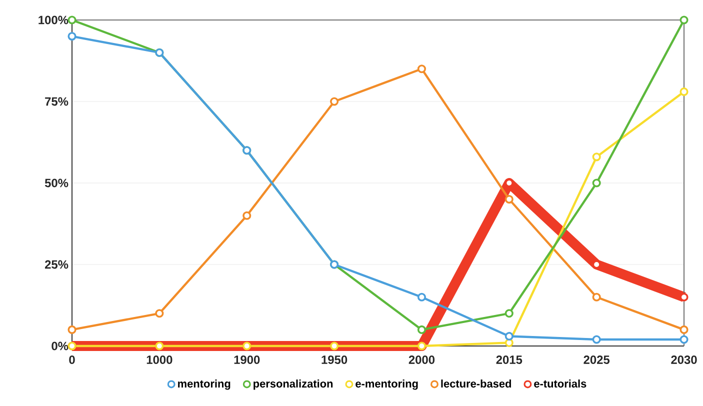 The height and width of the screenshot is (406, 703). What do you see at coordinates (293, 385) in the screenshot?
I see `legend-label: personalization` at bounding box center [293, 385].